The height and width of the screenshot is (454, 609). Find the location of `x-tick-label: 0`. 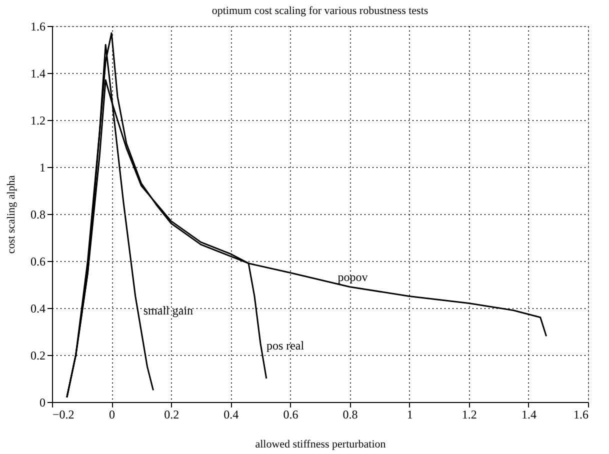

x-tick-label: 0 is located at coordinates (112, 415).